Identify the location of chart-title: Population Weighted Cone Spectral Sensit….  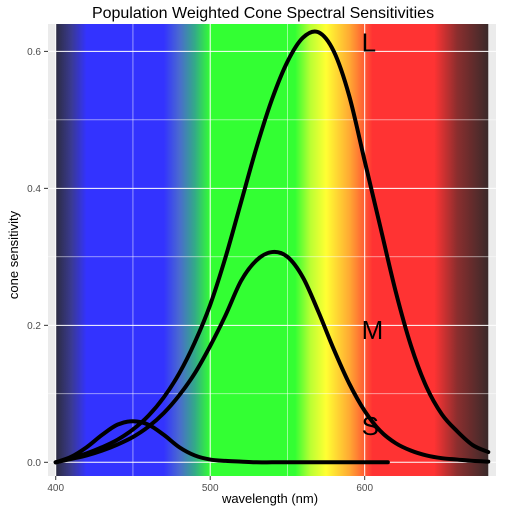
(263, 13).